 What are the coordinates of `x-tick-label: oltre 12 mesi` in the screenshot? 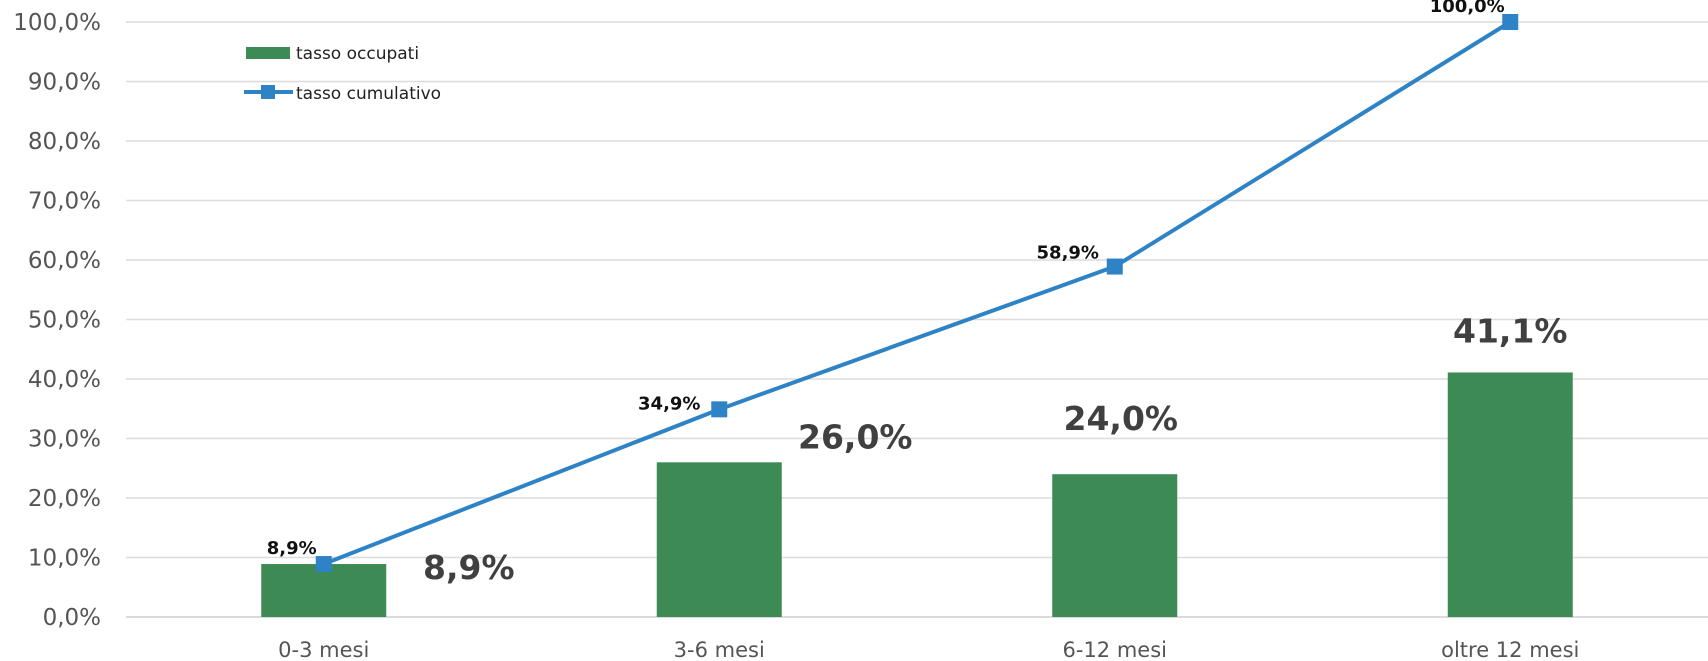 It's located at (1510, 649).